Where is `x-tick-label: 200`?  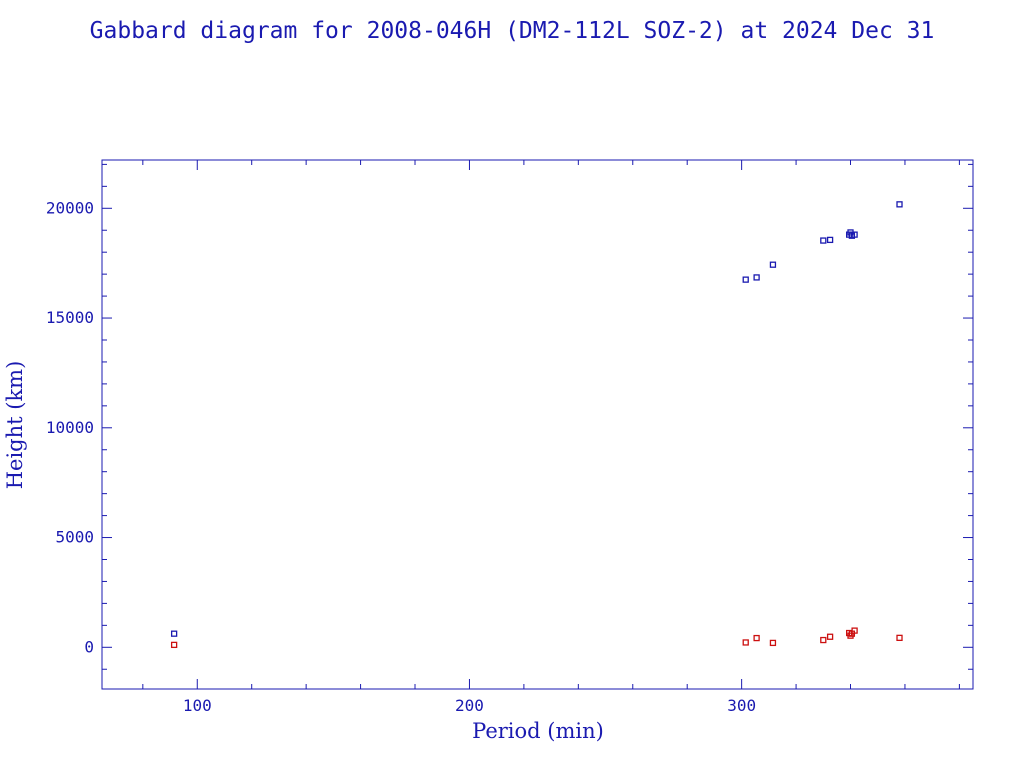
x-tick-label: 200 is located at coordinates (469, 705).